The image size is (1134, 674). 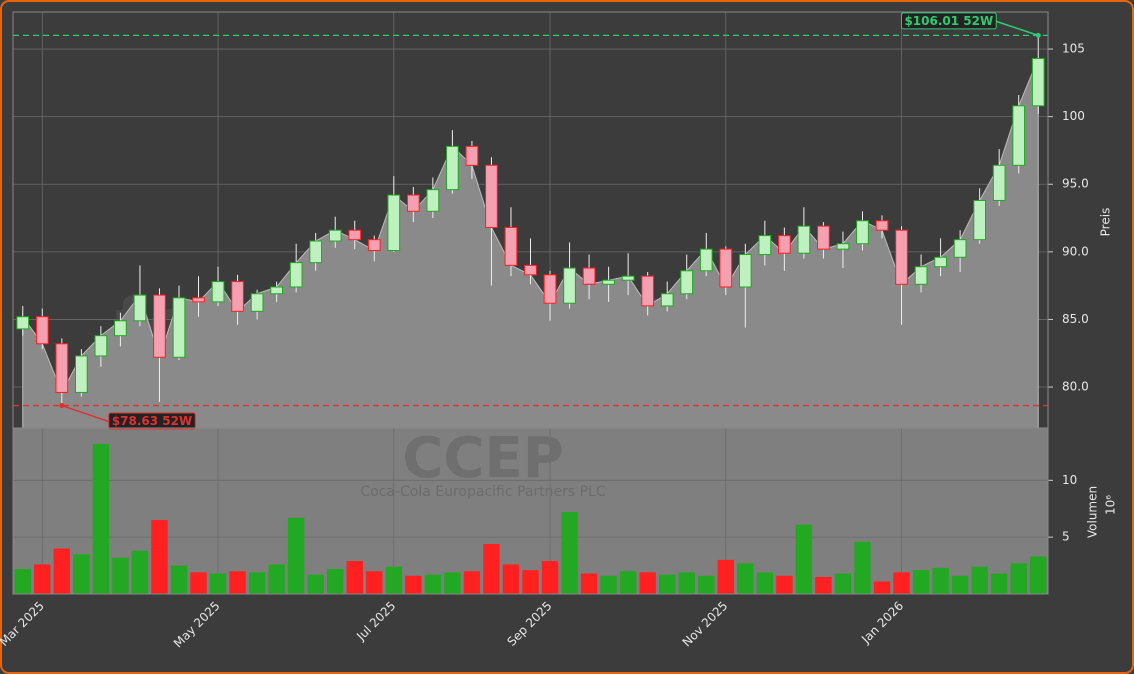 What do you see at coordinates (1066, 537) in the screenshot?
I see `y-tick-label: 5` at bounding box center [1066, 537].